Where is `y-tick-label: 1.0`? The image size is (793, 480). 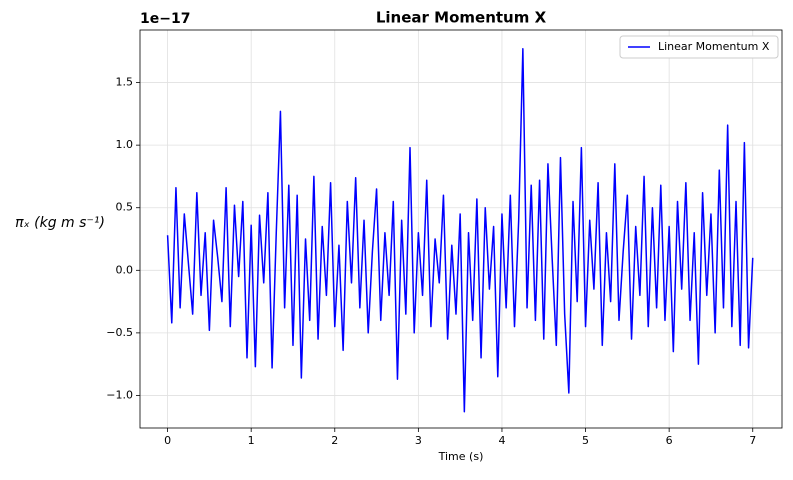
y-tick-label: 1.0 is located at coordinates (125, 144).